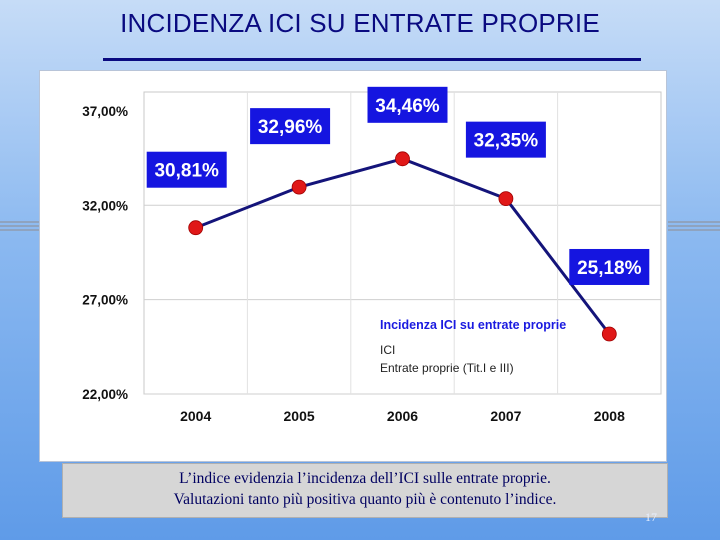 Image resolution: width=720 pixels, height=540 pixels. I want to click on data-label: 32,35%, so click(505, 139).